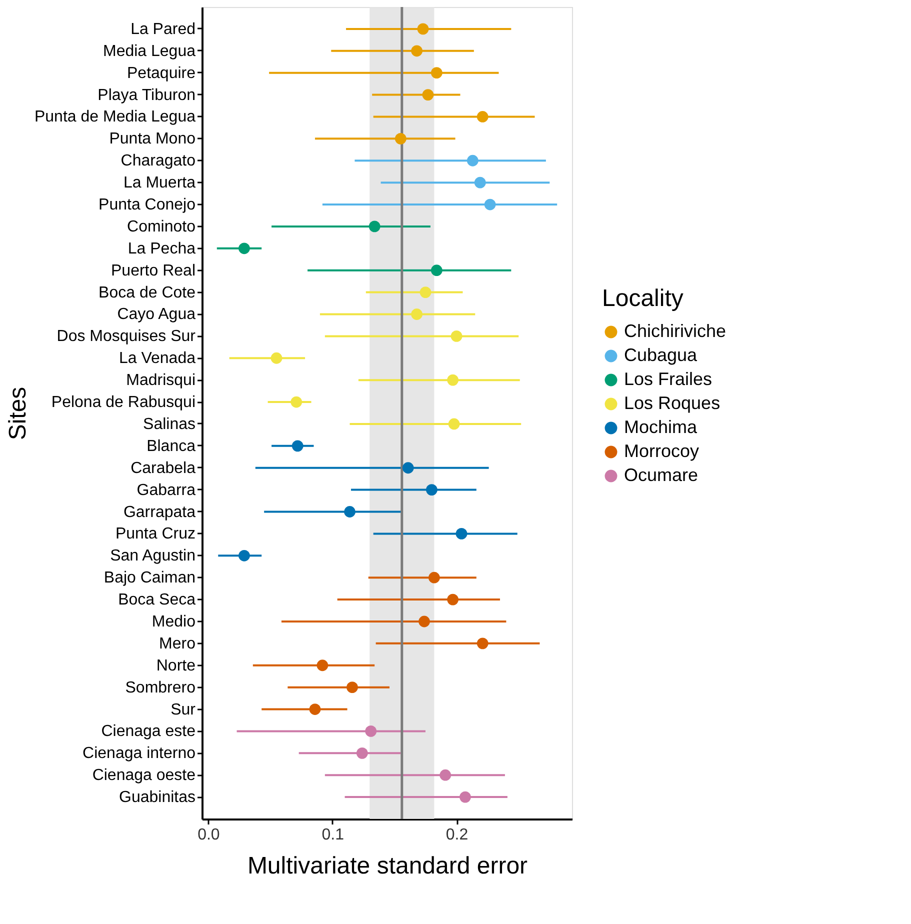  What do you see at coordinates (156, 315) in the screenshot?
I see `y-tick-label: Cayo Agua` at bounding box center [156, 315].